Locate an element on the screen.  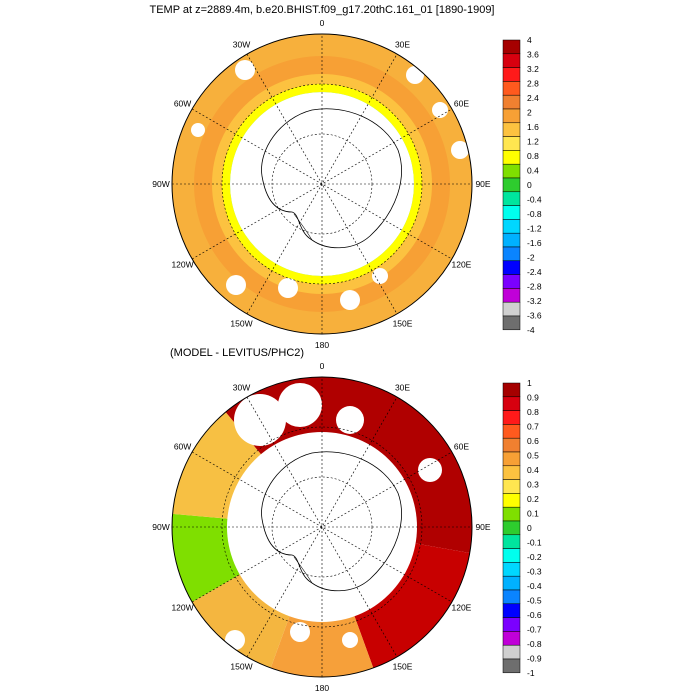
chart-title-difference: (MODEL - LEVITUS/PHC2) is located at coordinates (237, 353).